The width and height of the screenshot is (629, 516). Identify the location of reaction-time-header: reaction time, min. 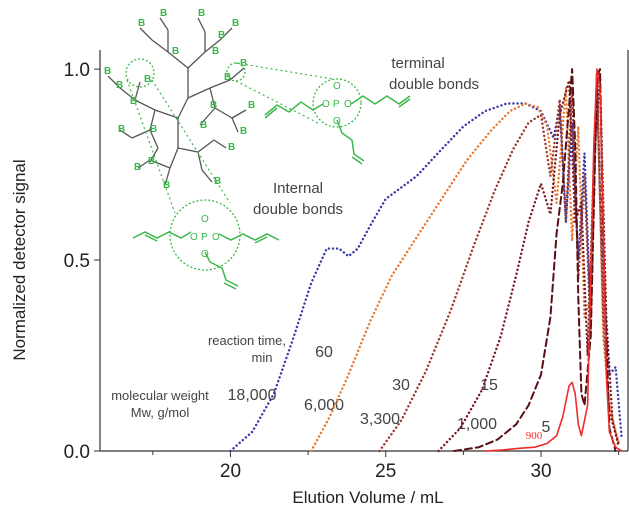
(247, 349).